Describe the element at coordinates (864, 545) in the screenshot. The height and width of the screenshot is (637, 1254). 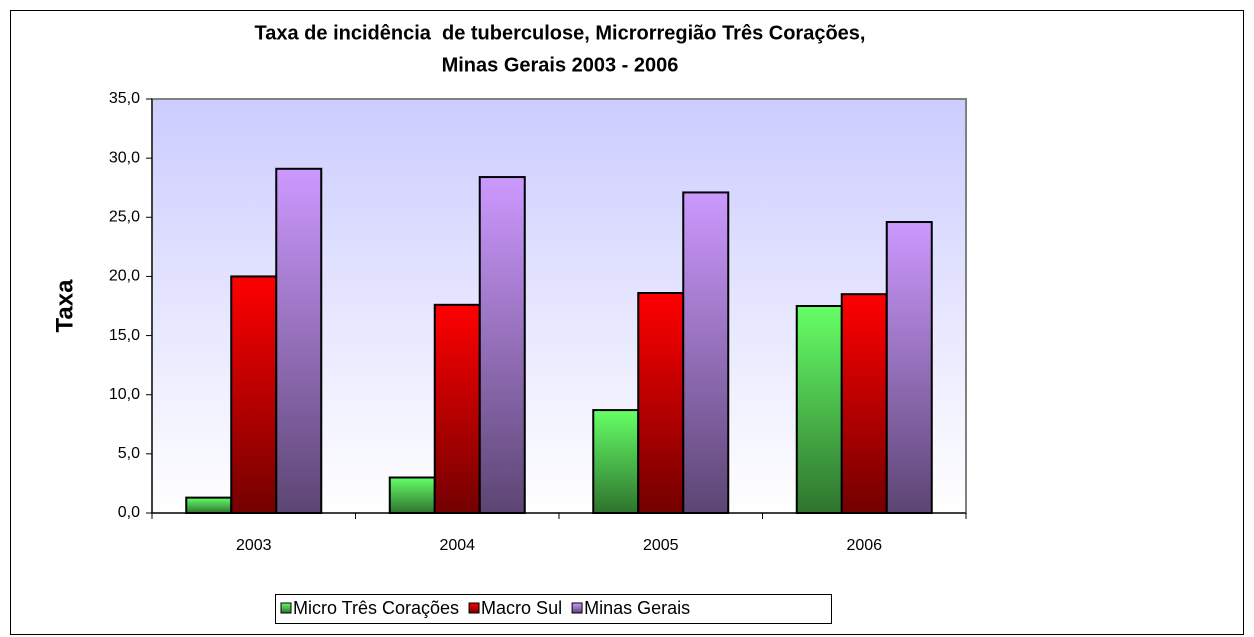
I see `x-tick-label: 2006` at that location.